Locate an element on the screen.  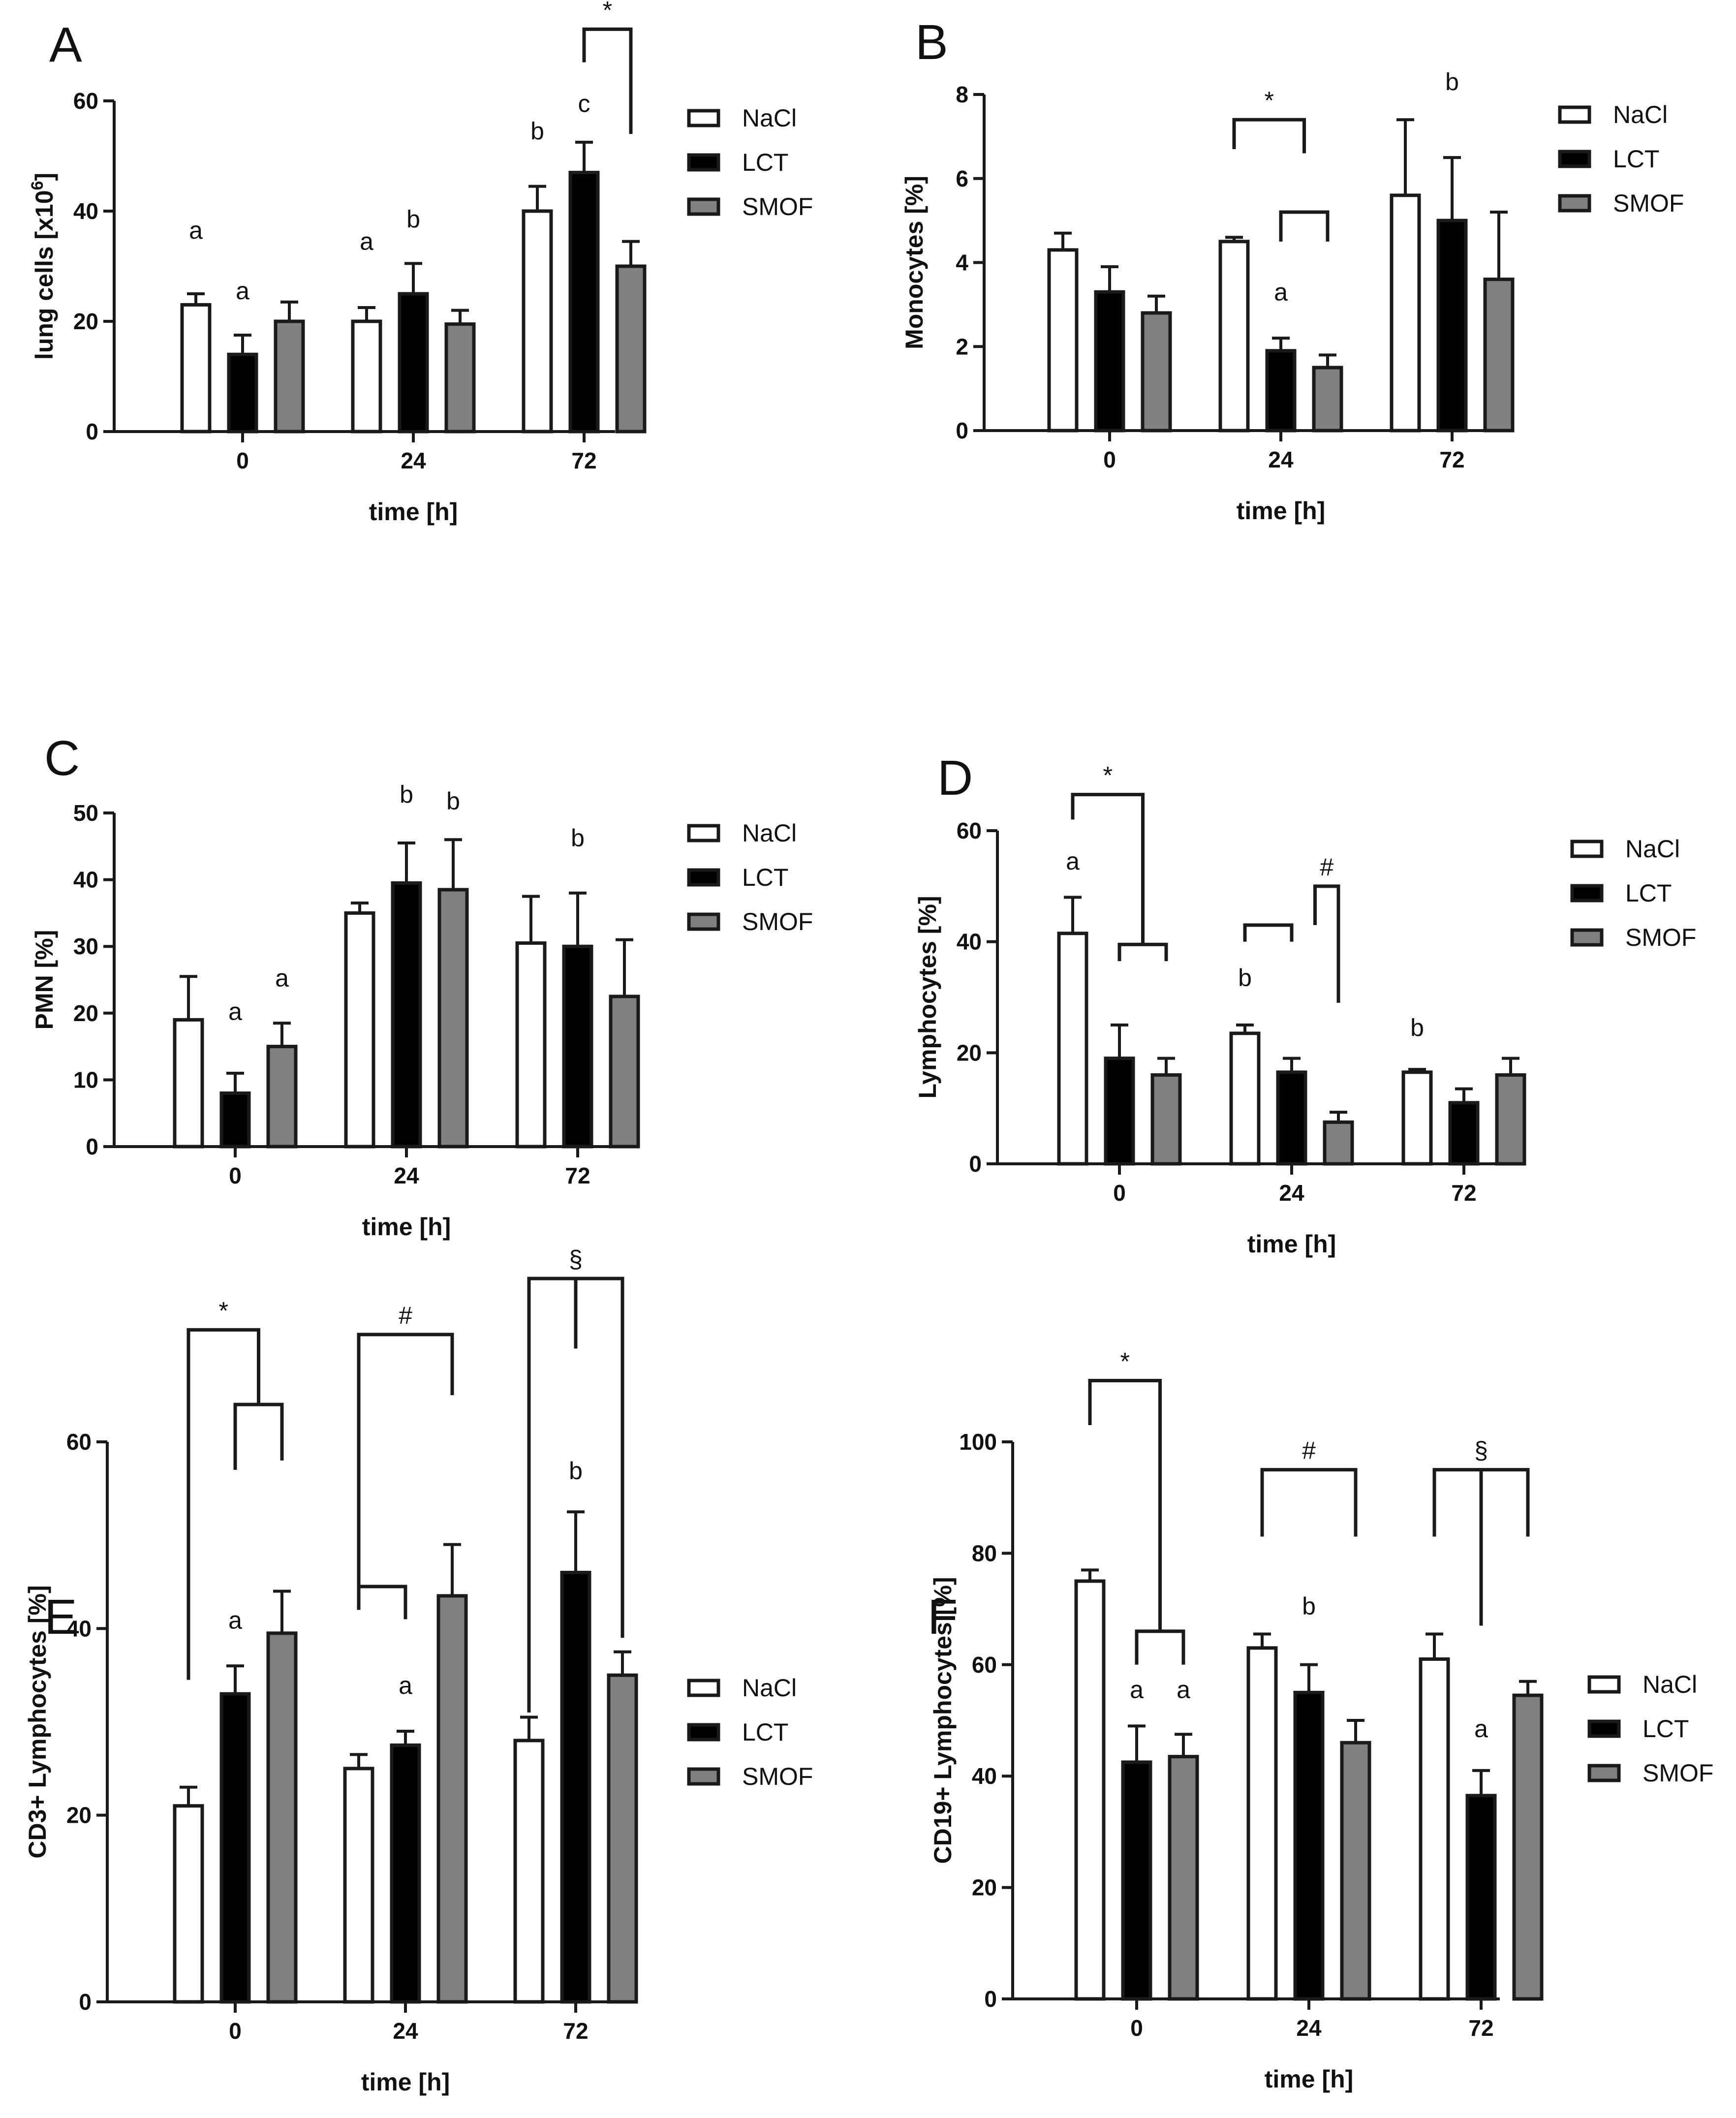
y-tick-label: 60 is located at coordinates (79, 1442).